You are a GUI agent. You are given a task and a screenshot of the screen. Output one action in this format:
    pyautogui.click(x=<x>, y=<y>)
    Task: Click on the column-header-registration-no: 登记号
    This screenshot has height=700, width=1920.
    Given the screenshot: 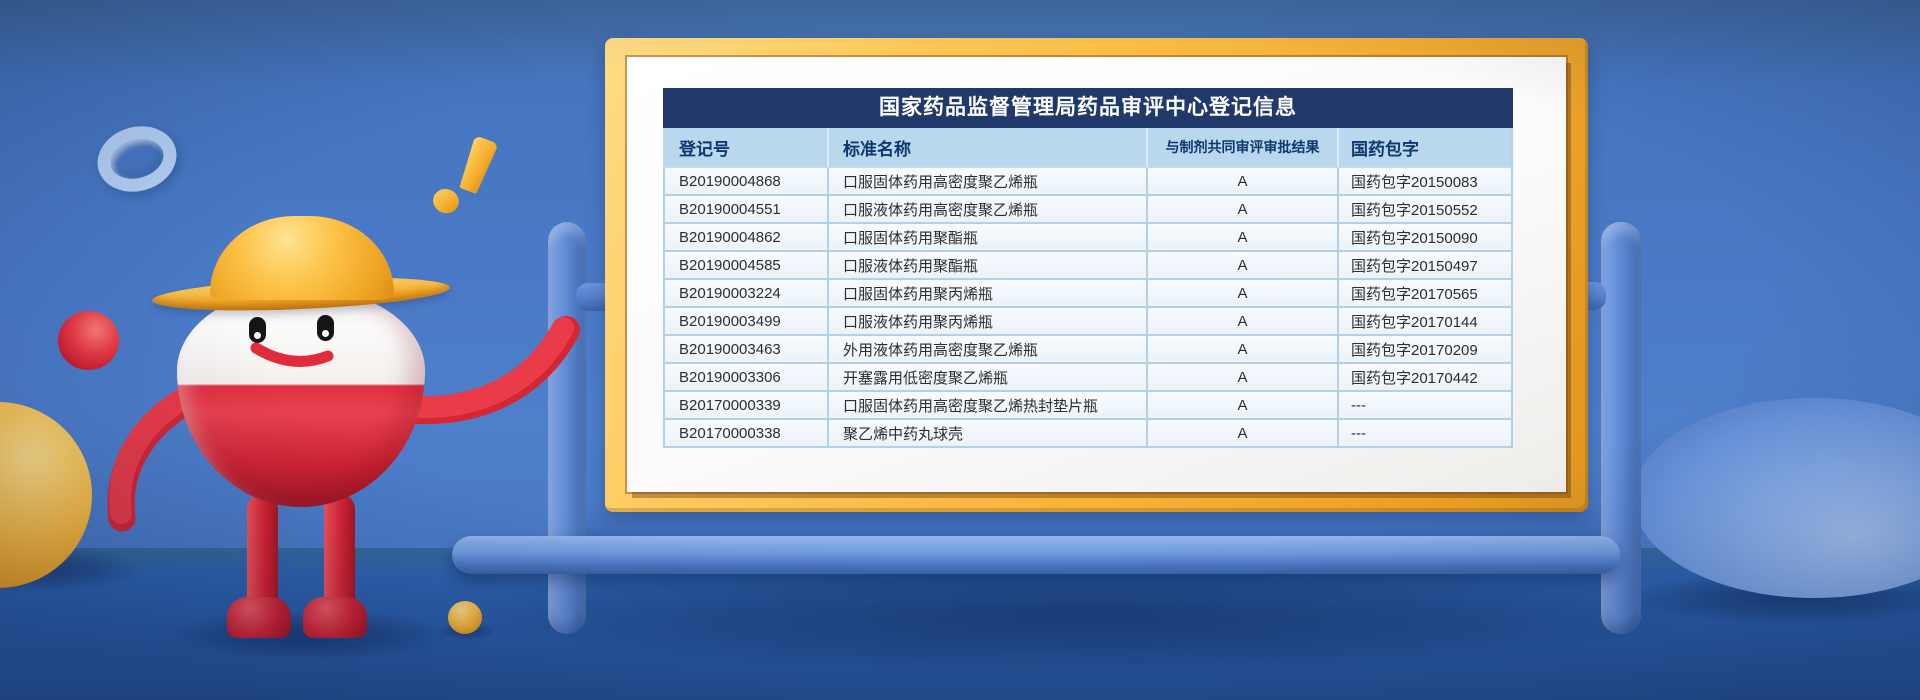 What is the action you would take?
    pyautogui.click(x=746, y=148)
    